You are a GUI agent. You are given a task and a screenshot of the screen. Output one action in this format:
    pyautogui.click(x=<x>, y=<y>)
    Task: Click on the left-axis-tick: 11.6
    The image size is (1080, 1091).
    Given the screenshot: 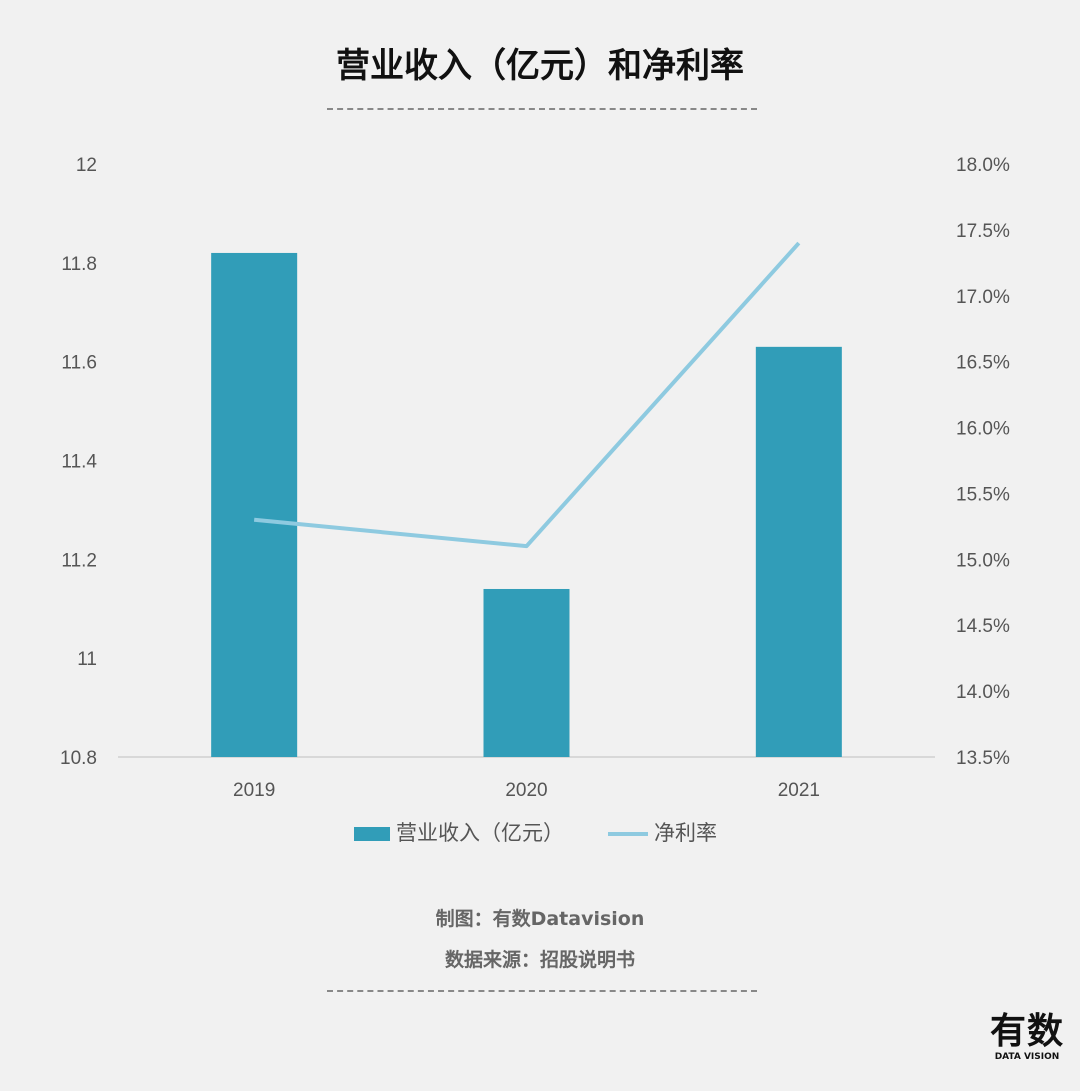 What is the action you would take?
    pyautogui.click(x=79, y=363)
    